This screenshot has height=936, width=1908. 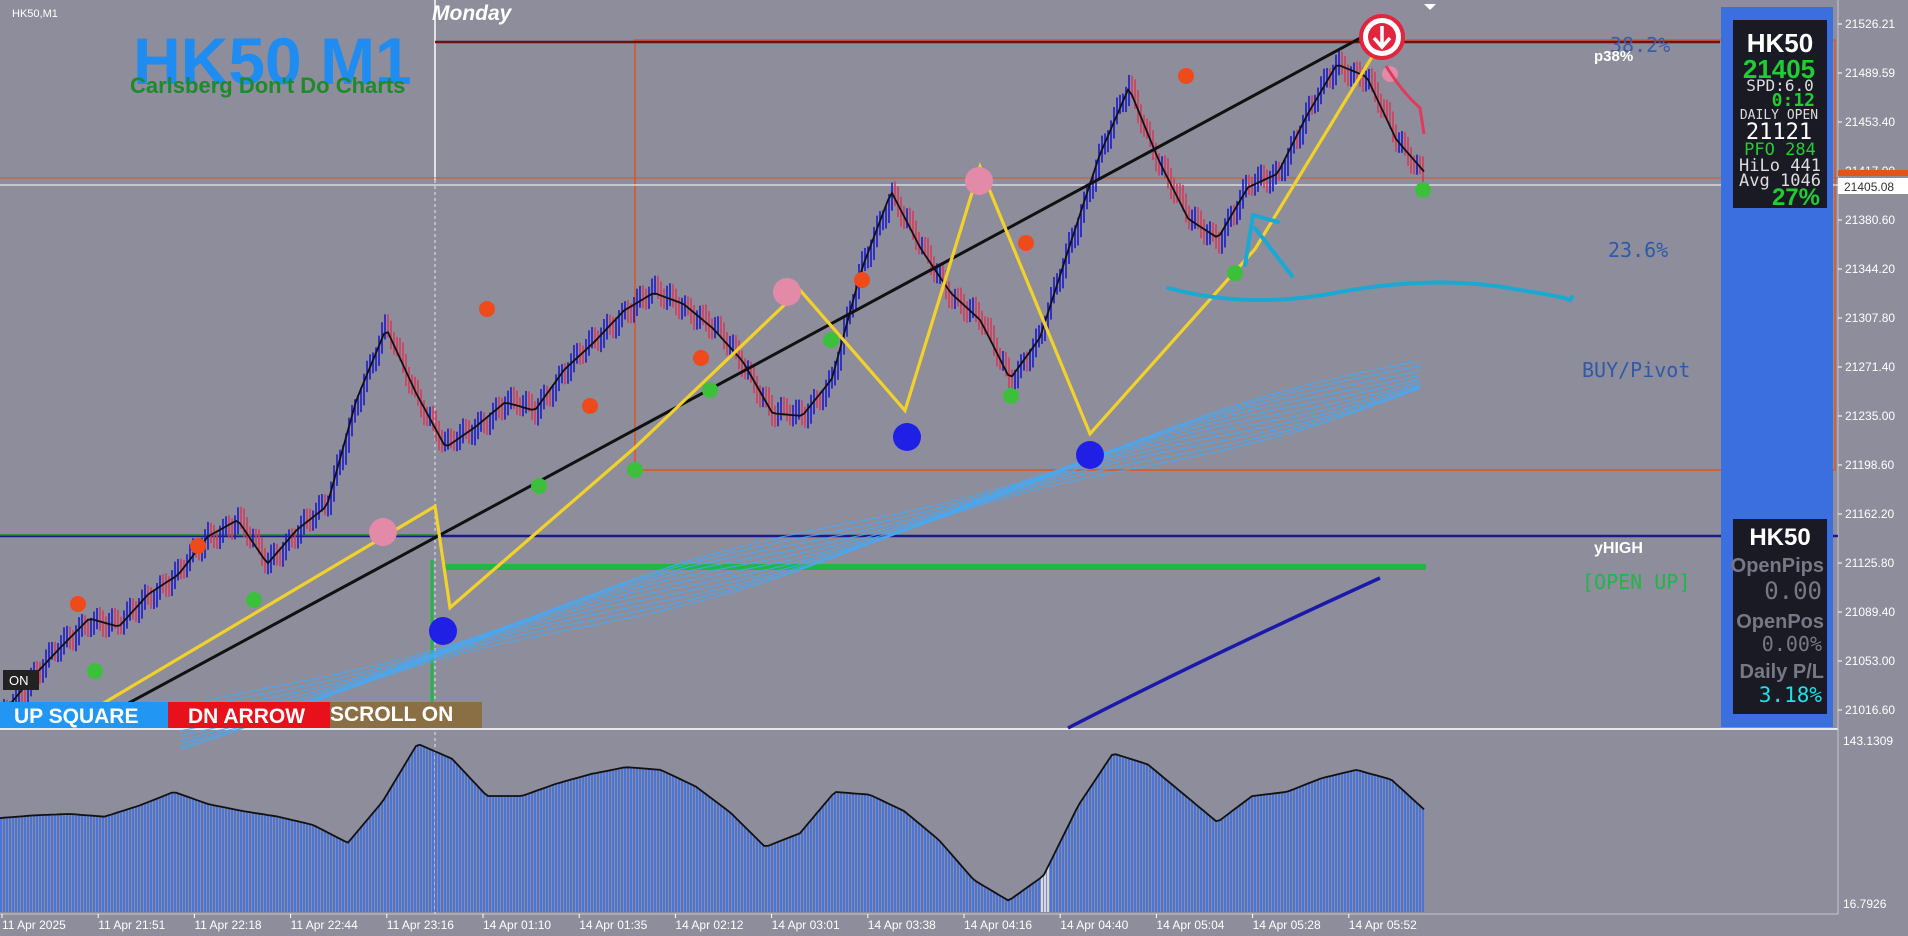 What do you see at coordinates (1869, 465) in the screenshot?
I see `price-tick-label: 21198.60` at bounding box center [1869, 465].